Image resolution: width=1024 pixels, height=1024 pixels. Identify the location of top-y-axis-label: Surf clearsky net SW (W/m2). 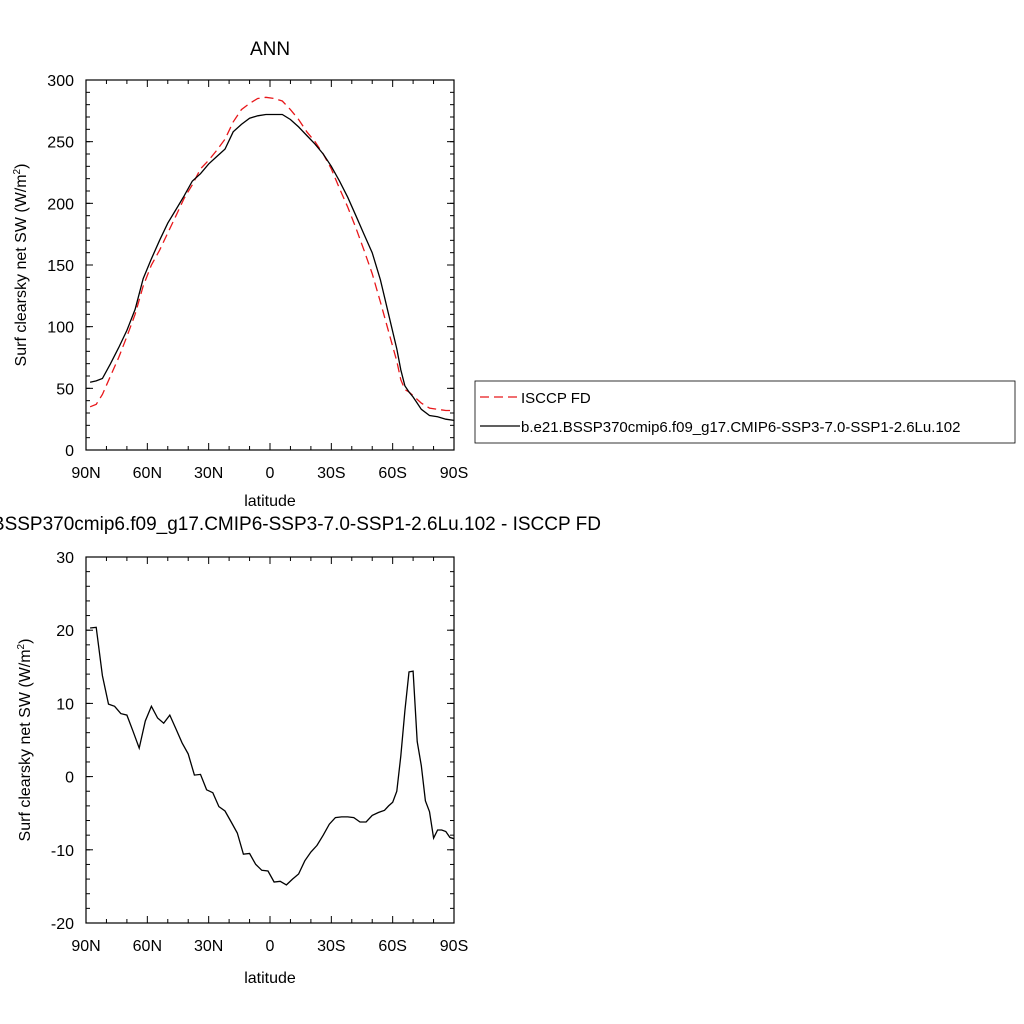
(21, 265).